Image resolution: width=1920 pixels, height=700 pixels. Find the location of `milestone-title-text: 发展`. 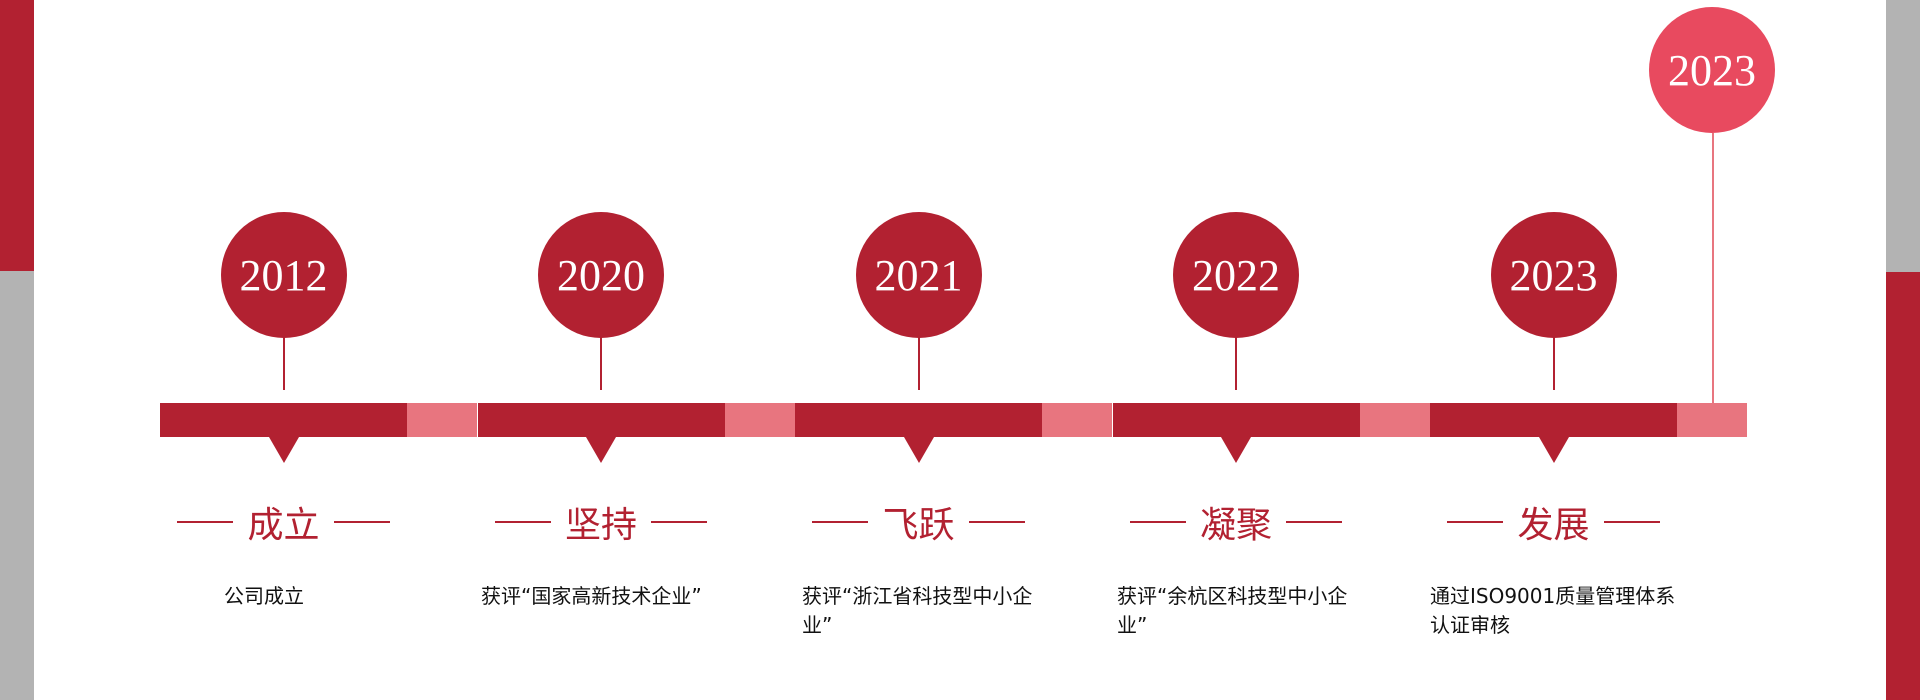

milestone-title-text: 发展 is located at coordinates (1553, 525).